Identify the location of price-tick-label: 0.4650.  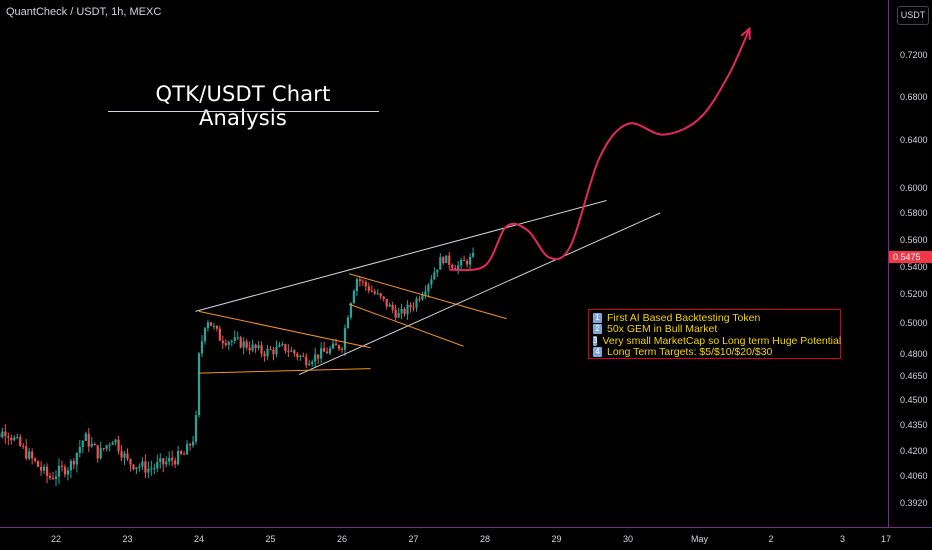
(914, 376).